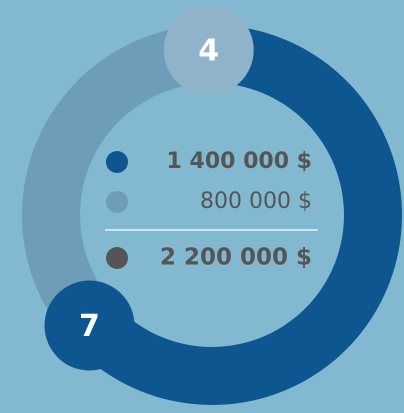 The height and width of the screenshot is (413, 404). I want to click on total-value: 2 200 000 $, so click(236, 258).